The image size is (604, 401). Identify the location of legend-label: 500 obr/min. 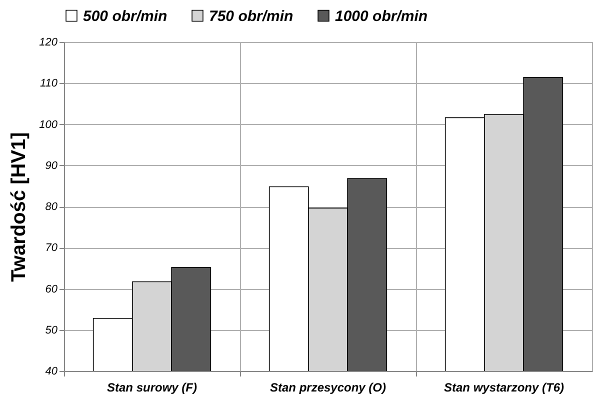
(125, 16).